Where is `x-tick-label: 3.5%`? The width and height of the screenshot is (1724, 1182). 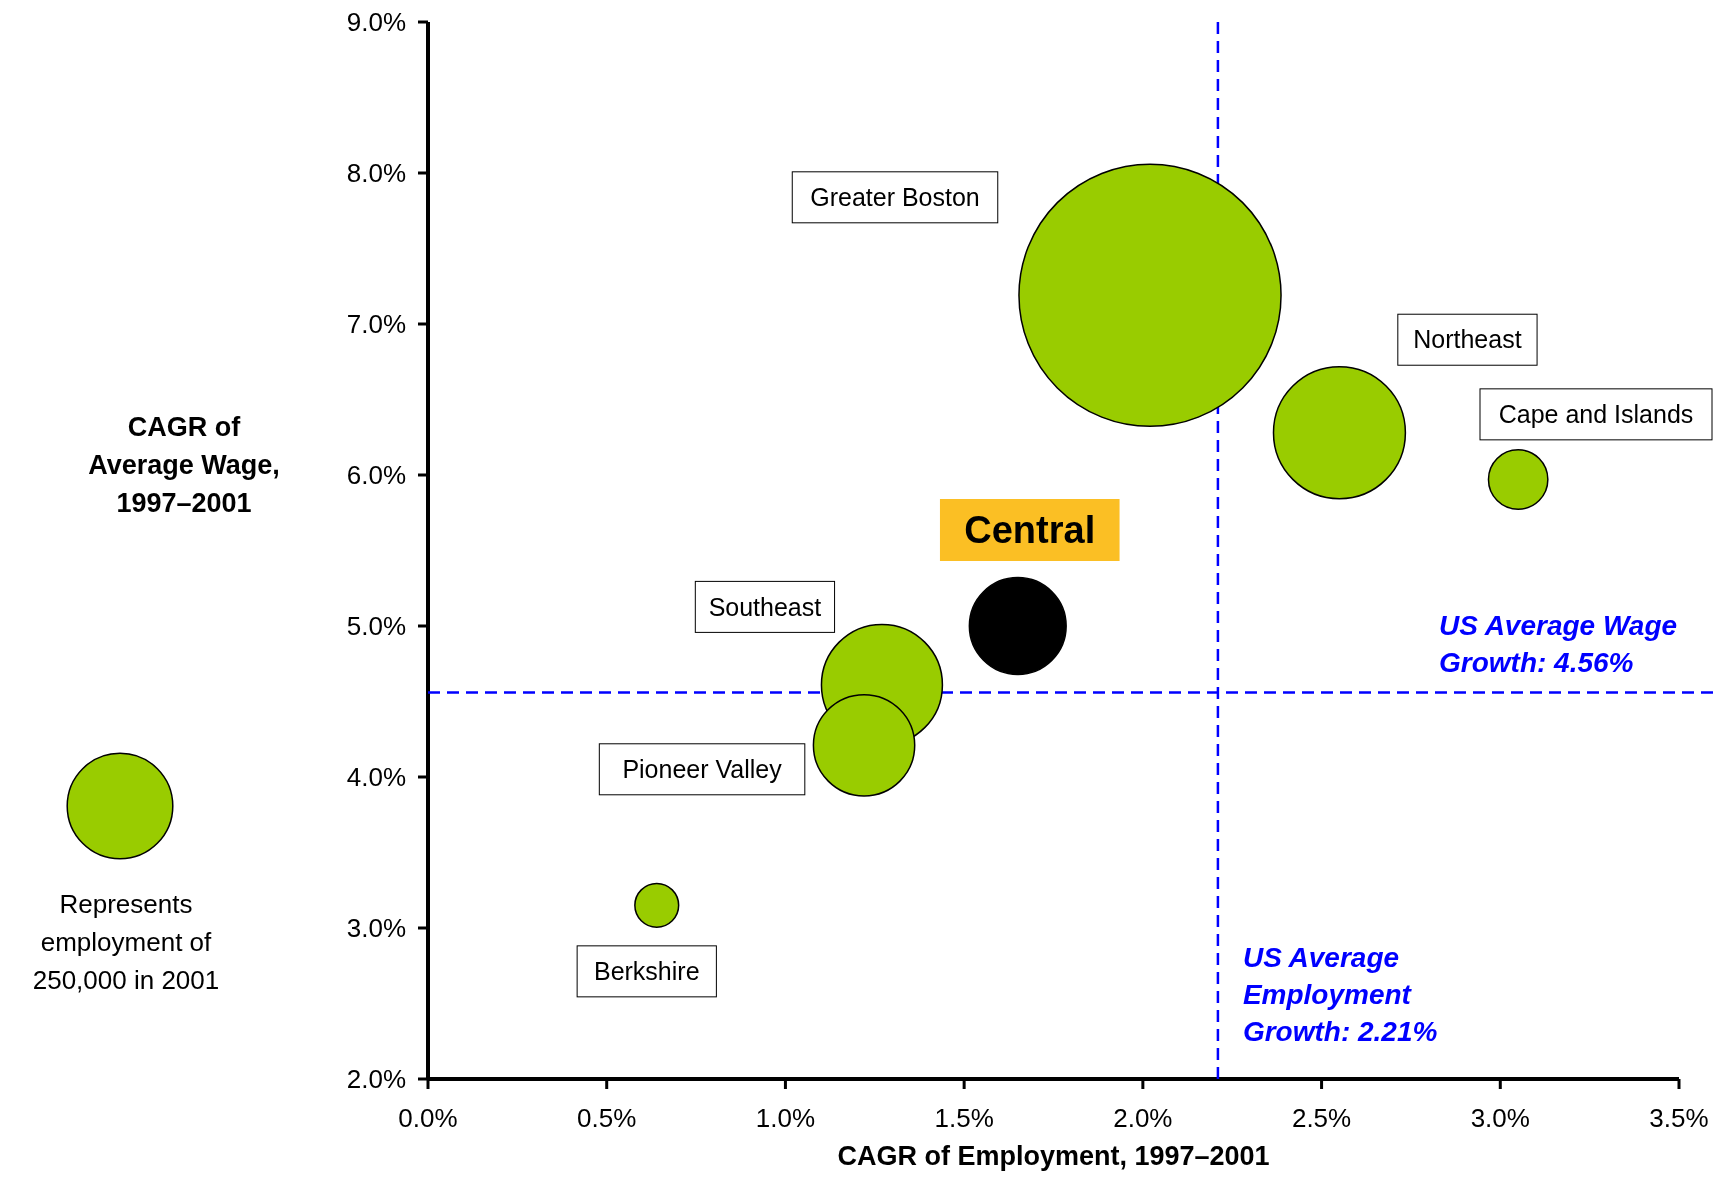 x-tick-label: 3.5% is located at coordinates (1679, 1118).